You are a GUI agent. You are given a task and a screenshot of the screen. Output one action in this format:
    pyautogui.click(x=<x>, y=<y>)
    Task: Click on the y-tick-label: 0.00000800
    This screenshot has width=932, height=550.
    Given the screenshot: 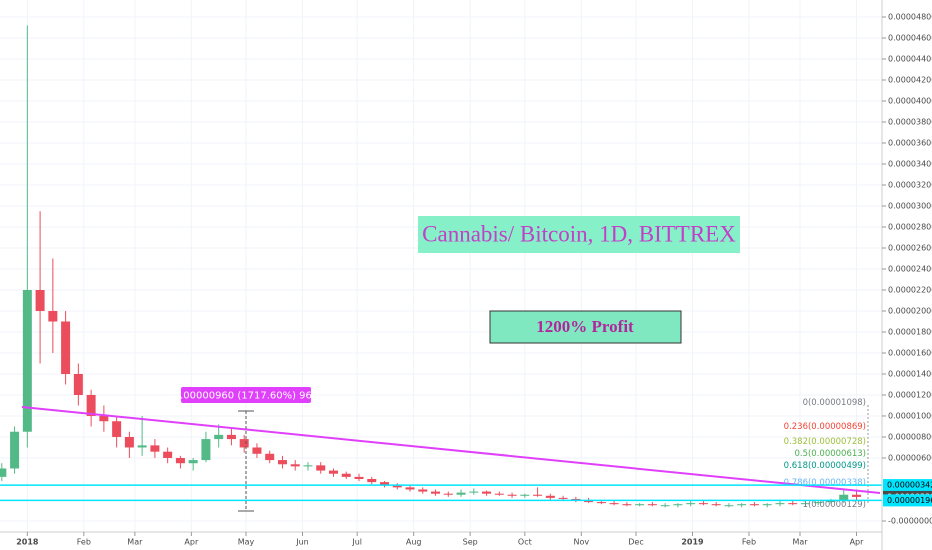 What is the action you would take?
    pyautogui.click(x=910, y=436)
    